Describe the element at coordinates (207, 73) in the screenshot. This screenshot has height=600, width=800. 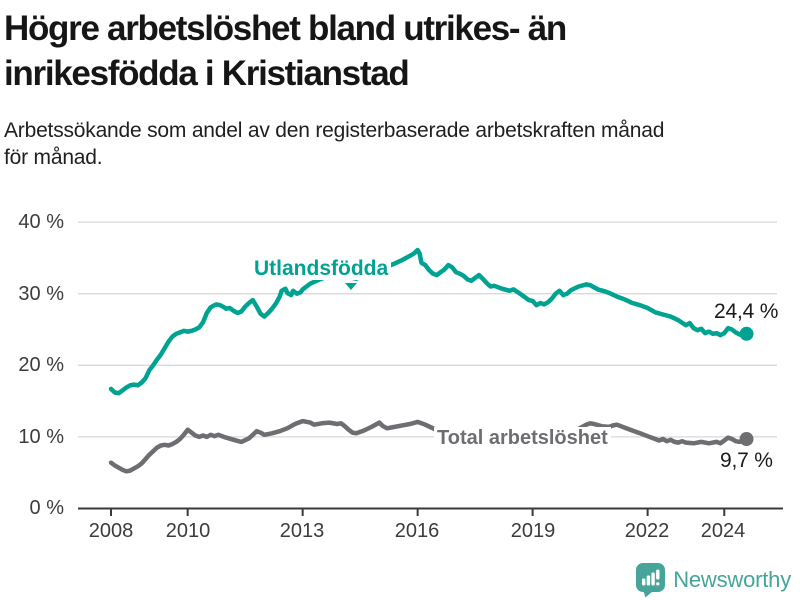
I see `page-title-line-2: inrikesfödda i Kristianstad` at that location.